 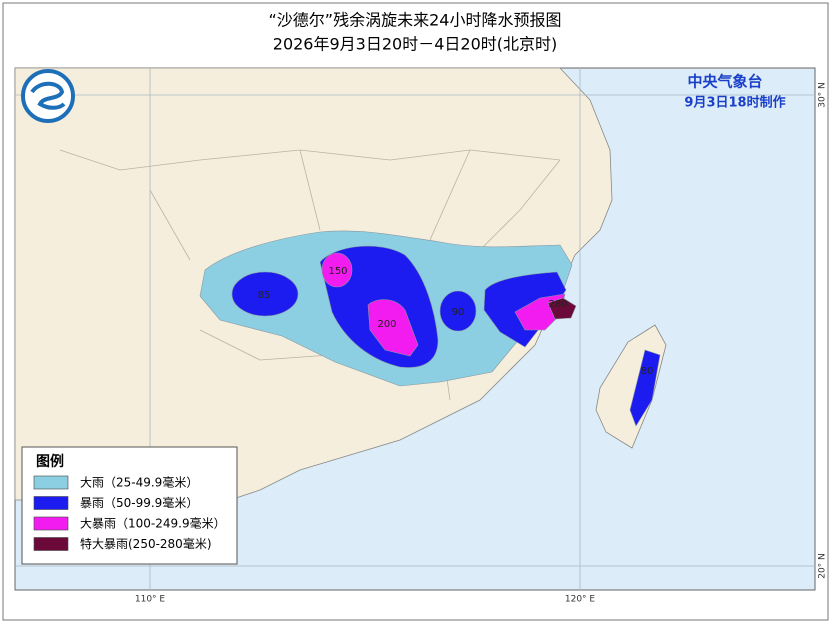 What do you see at coordinates (50, 461) in the screenshot?
I see `legend-title: 图例` at bounding box center [50, 461].